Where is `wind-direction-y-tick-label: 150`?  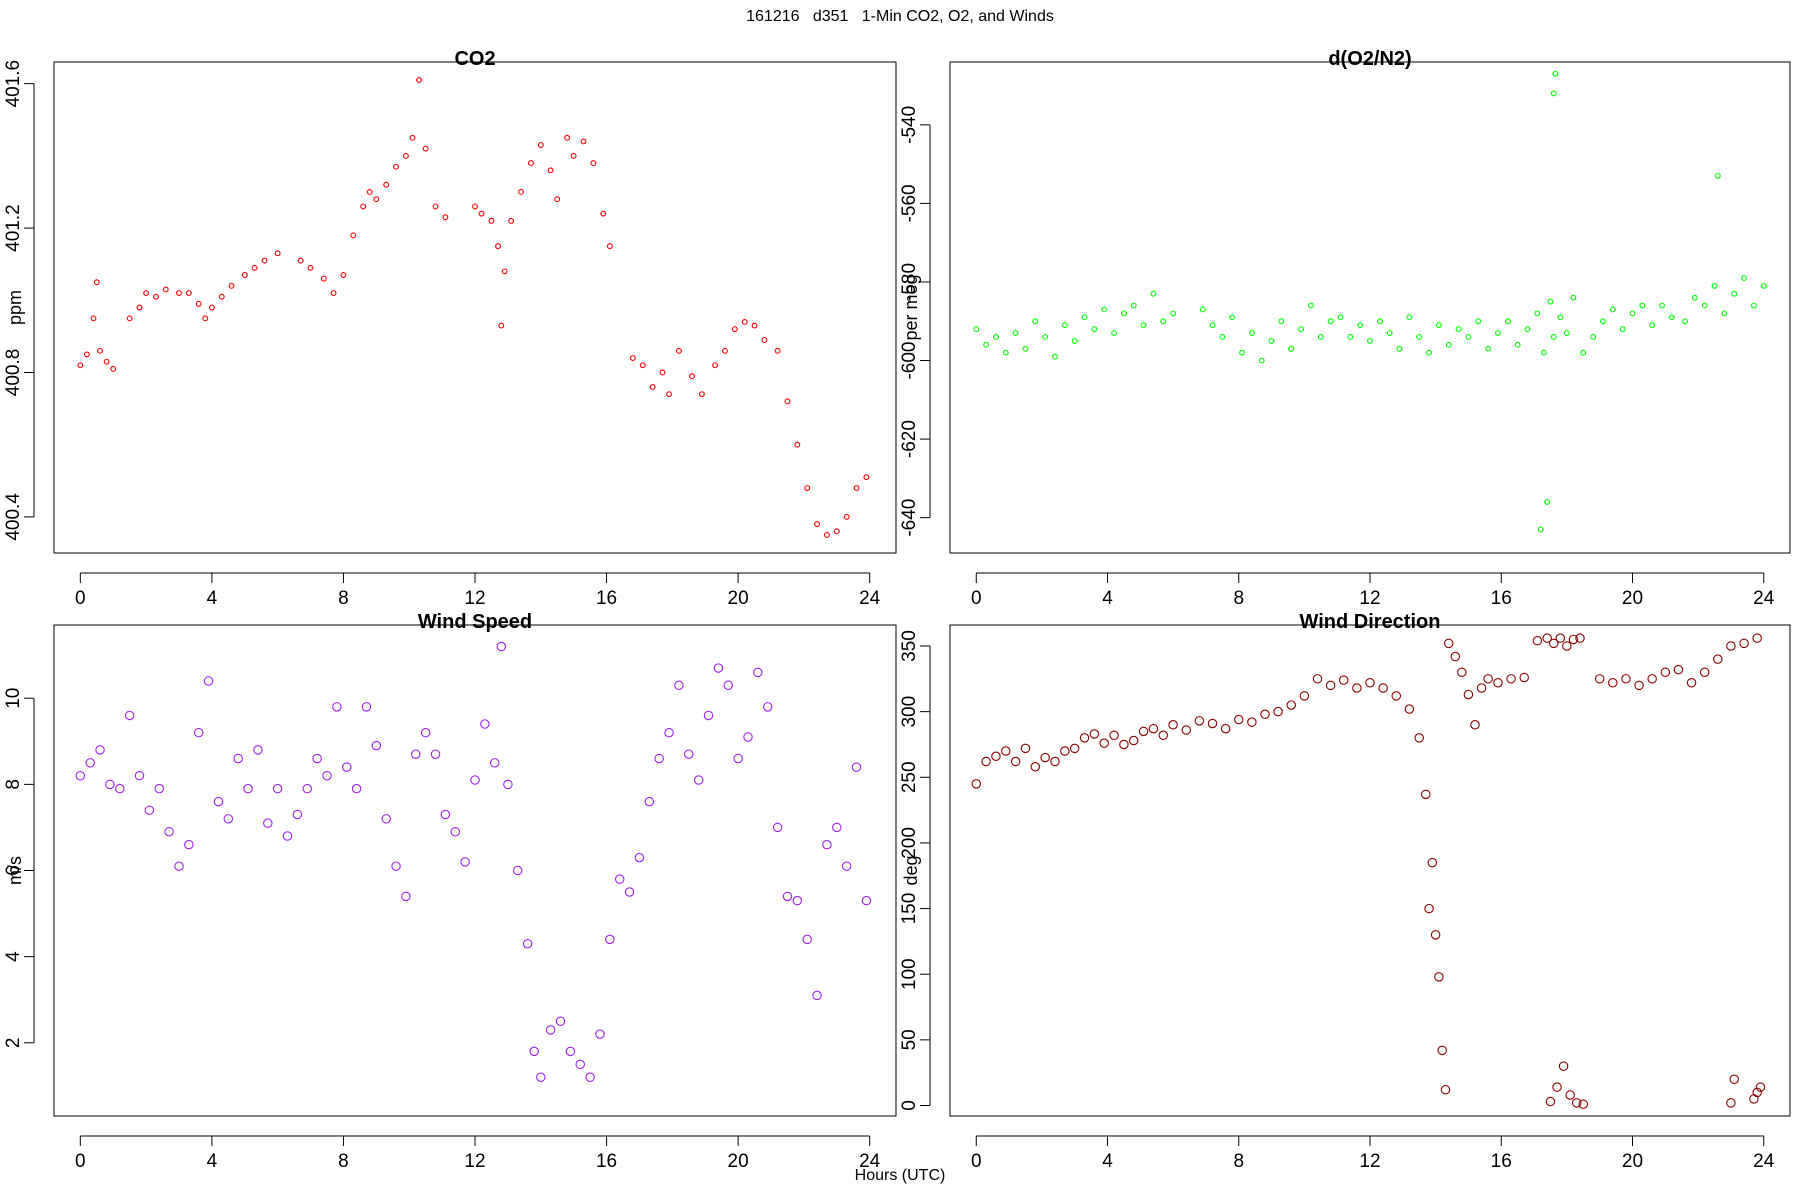
wind-direction-y-tick-label: 150 is located at coordinates (909, 909).